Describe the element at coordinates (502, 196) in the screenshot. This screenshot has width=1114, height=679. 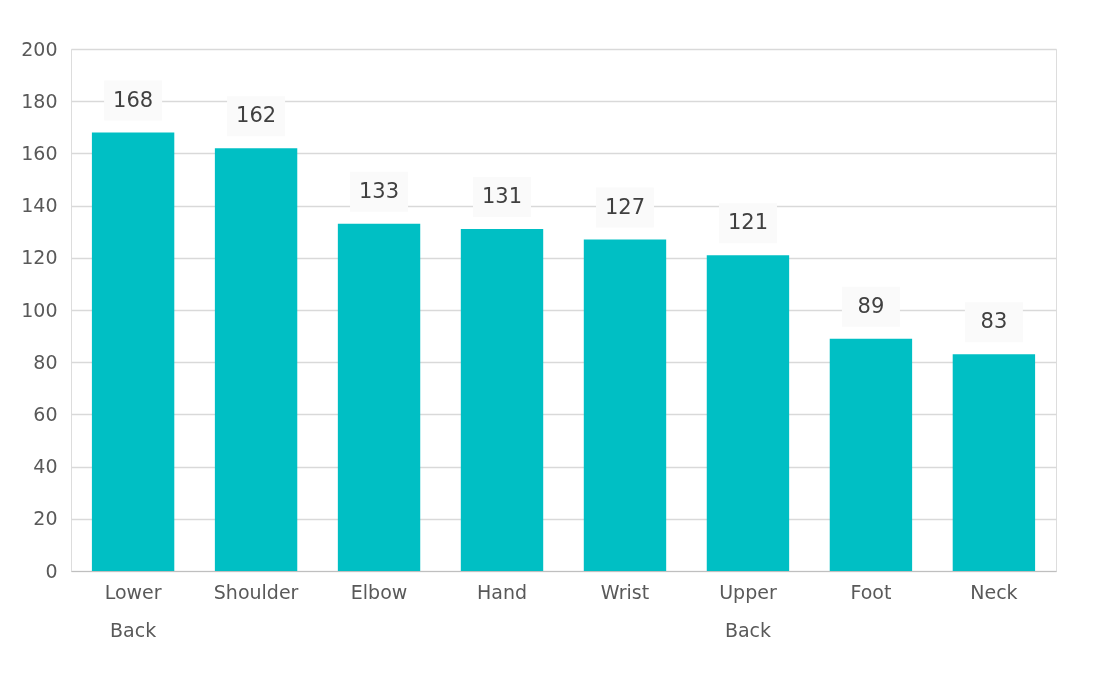
I see `data-label: 131` at that location.